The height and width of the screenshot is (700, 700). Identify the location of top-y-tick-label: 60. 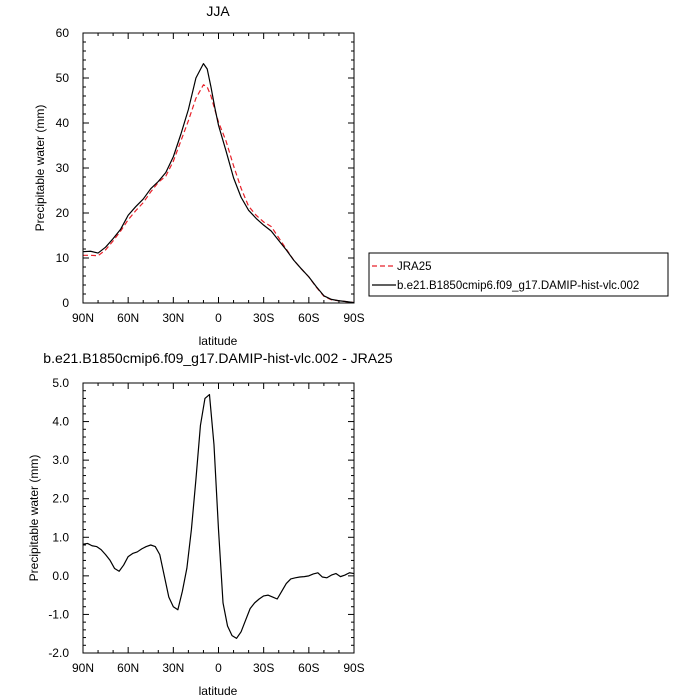
(63, 33).